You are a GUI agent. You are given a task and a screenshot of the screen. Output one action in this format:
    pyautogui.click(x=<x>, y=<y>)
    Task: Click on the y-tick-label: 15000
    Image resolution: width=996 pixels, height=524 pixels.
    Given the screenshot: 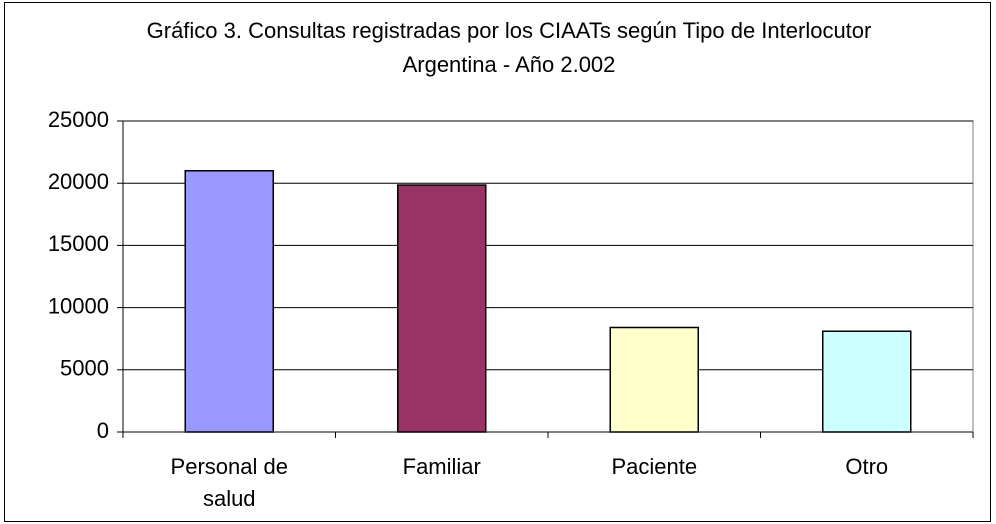 What is the action you would take?
    pyautogui.click(x=78, y=243)
    